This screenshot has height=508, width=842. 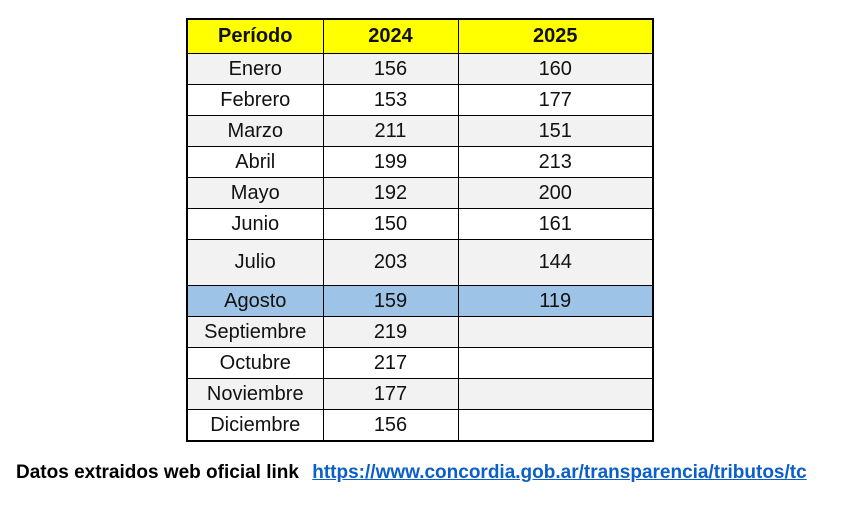 I want to click on cell-periodo: Octubre, so click(x=255, y=363).